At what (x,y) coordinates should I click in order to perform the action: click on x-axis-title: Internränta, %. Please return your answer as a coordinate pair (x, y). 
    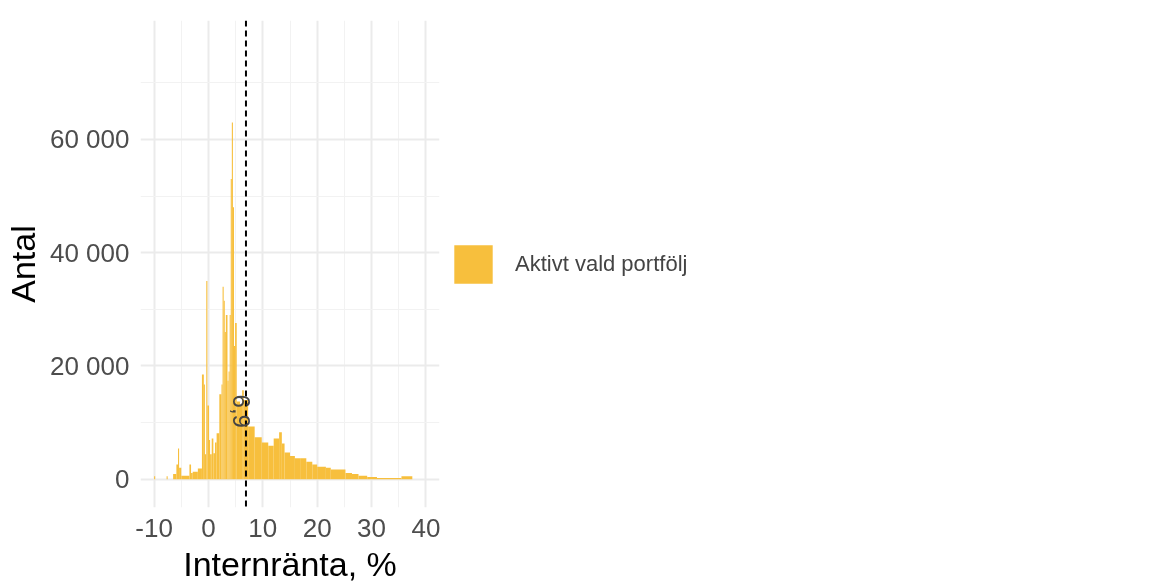
    Looking at the image, I should click on (290, 563).